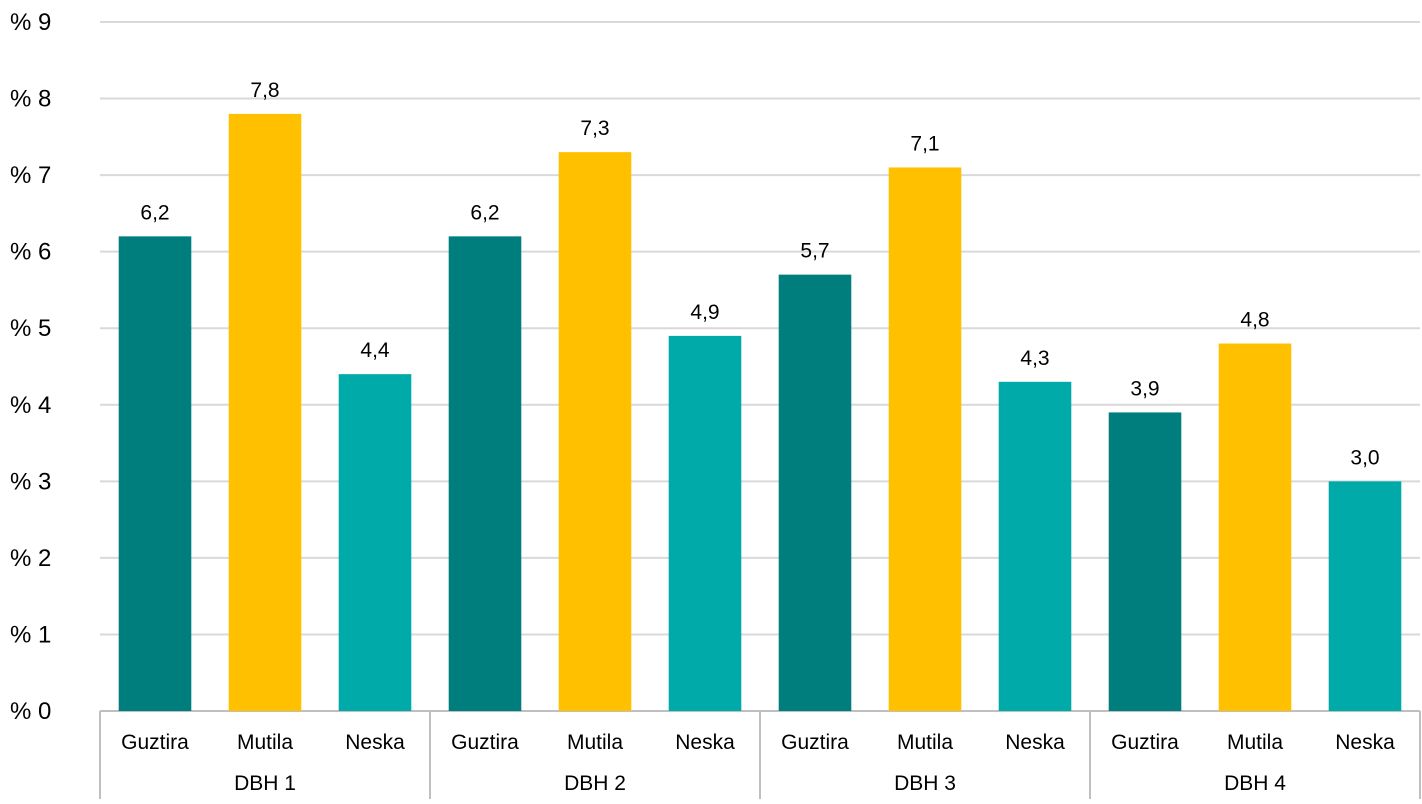 The width and height of the screenshot is (1422, 804). Describe the element at coordinates (30, 481) in the screenshot. I see `y-tick-label: % 3` at that location.